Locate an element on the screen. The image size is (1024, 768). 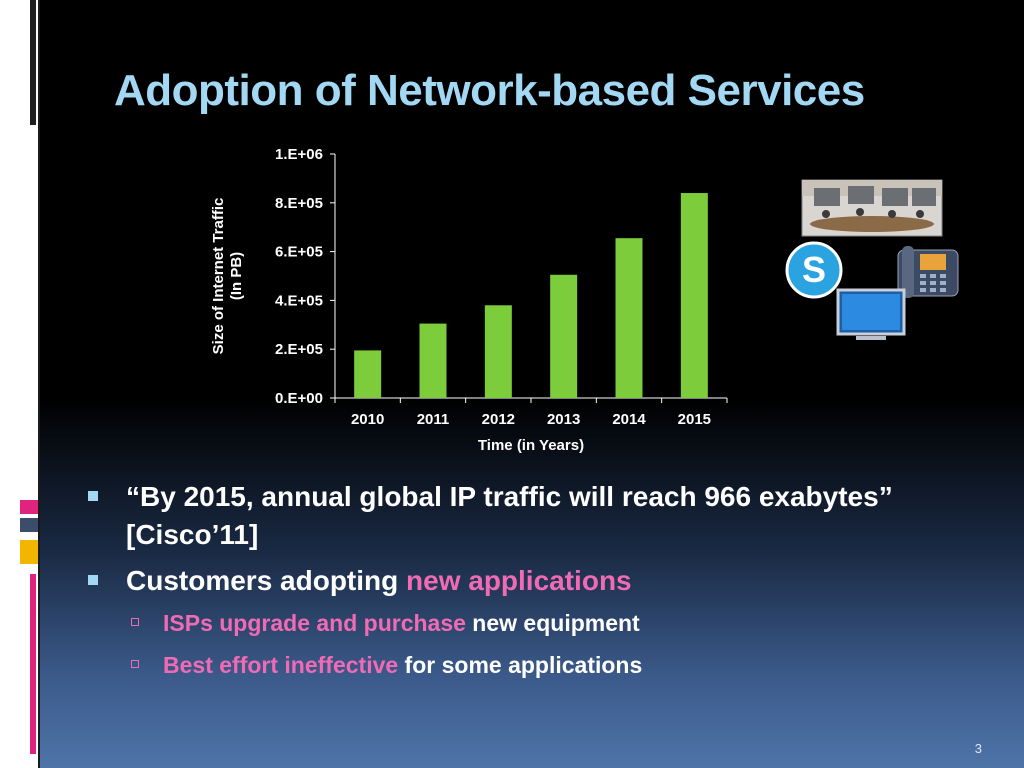
strip-mark-yellow is located at coordinates (29, 552).